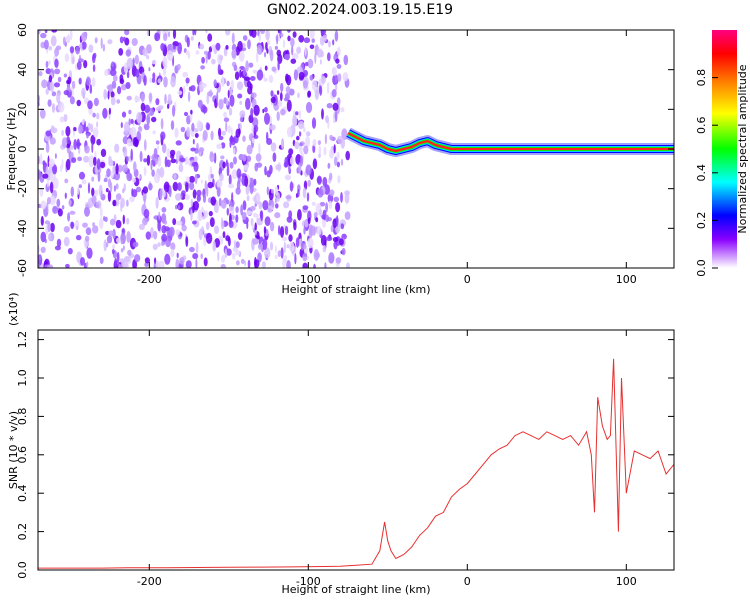 The image size is (750, 600). Describe the element at coordinates (13, 450) in the screenshot. I see `snr-y-label: SNR (10 * v/v)` at that location.